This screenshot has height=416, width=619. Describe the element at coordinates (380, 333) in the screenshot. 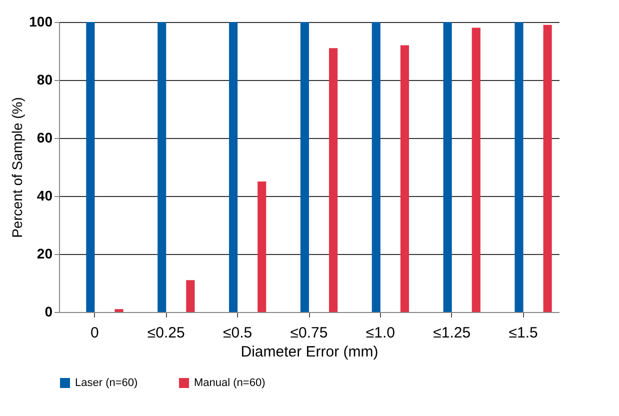

I see `x-tick-label: ≤1.0` at that location.